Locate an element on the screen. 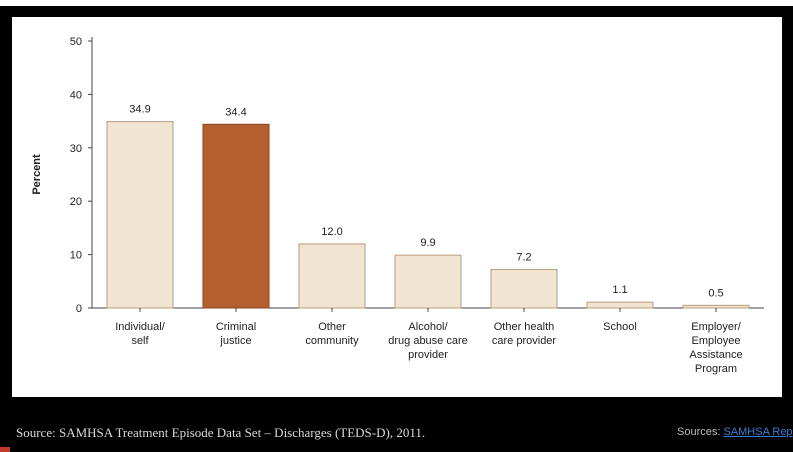 The height and width of the screenshot is (452, 793). data-label: 34.9 is located at coordinates (139, 110).